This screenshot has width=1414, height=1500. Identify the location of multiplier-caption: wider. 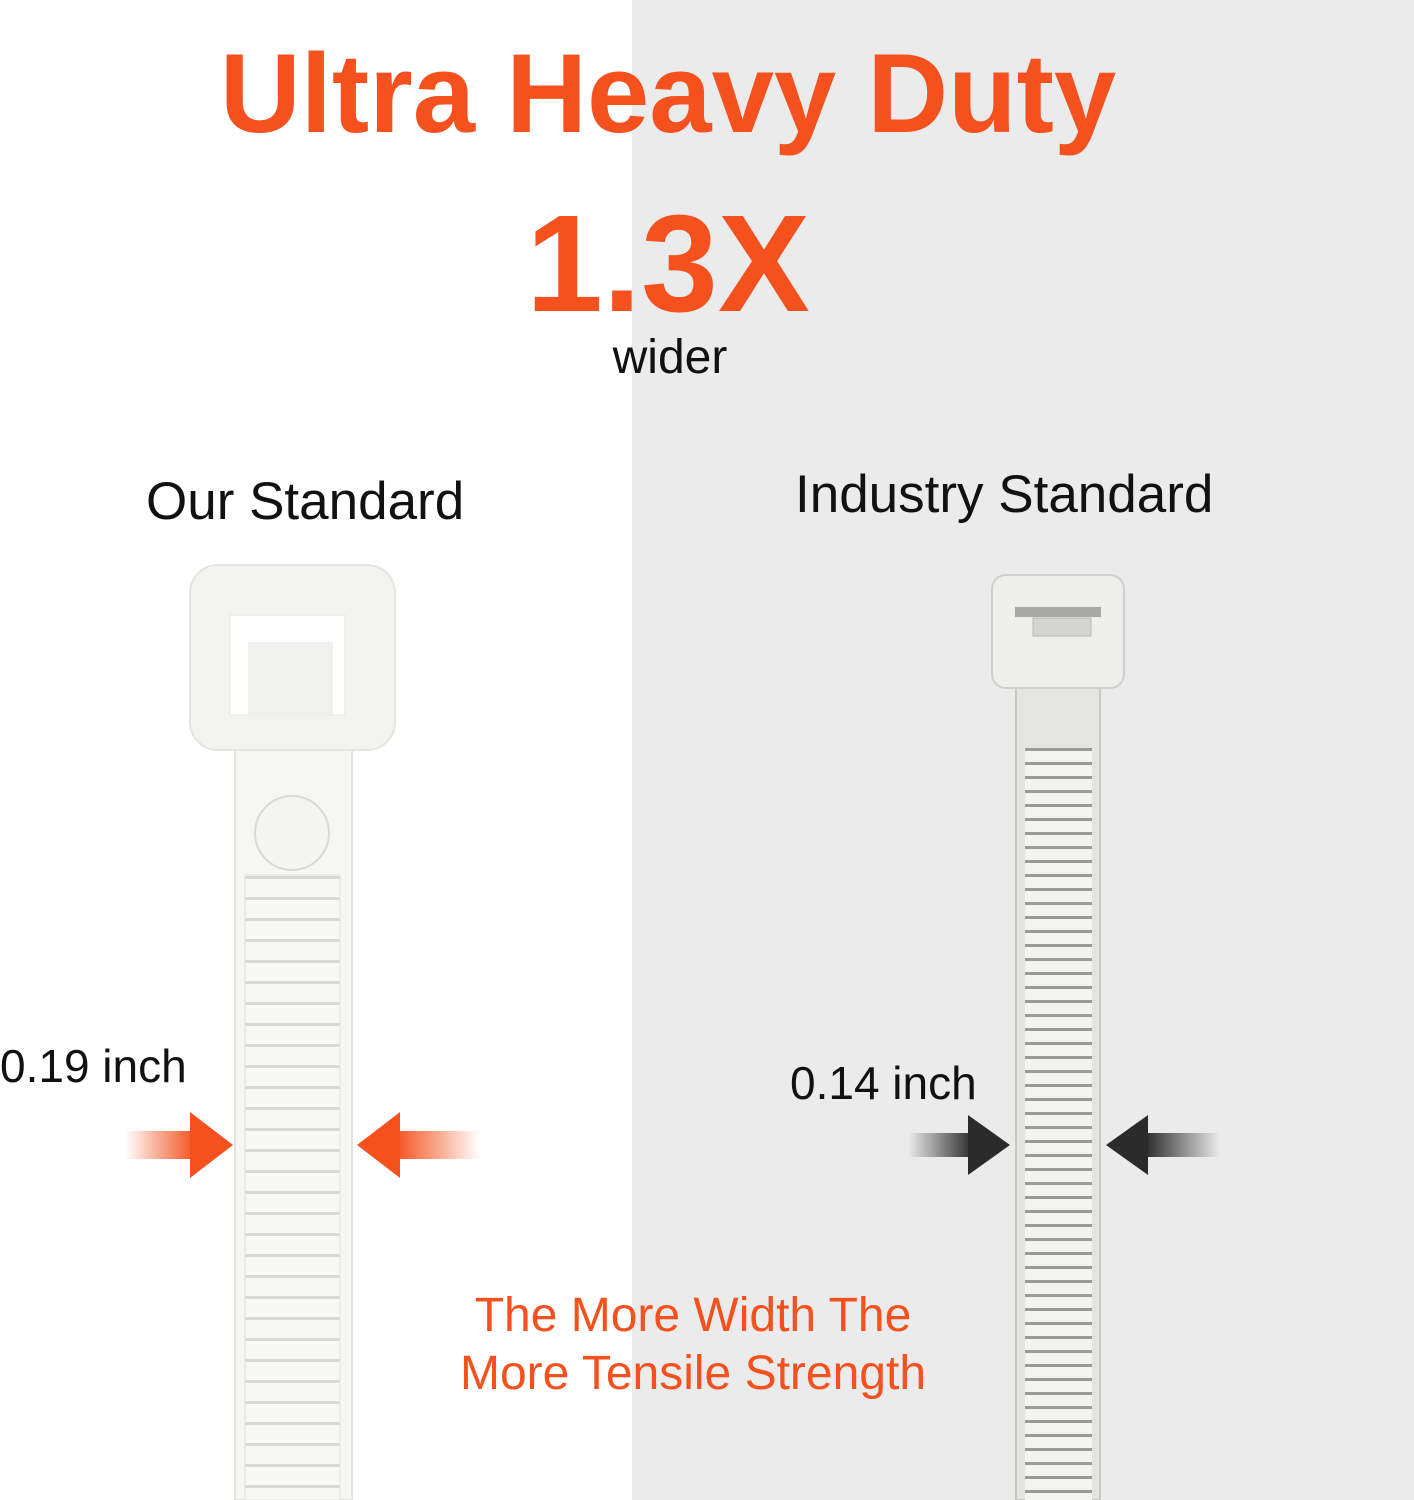
(670, 357).